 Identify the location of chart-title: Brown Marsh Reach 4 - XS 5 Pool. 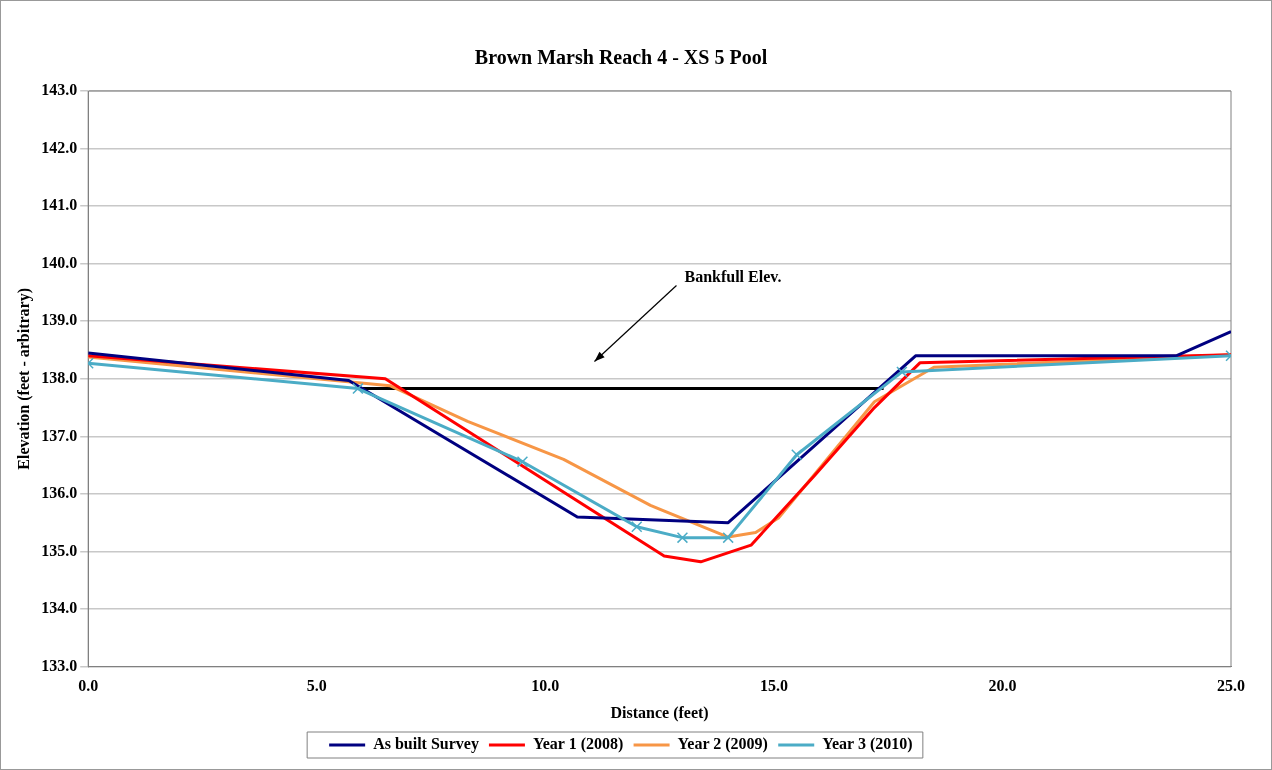
(621, 57).